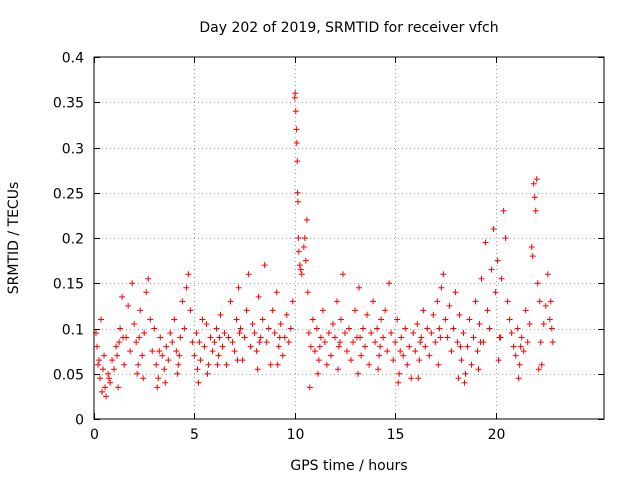 The width and height of the screenshot is (640, 480). What do you see at coordinates (73, 150) in the screenshot?
I see `y-tick-label: 0.3` at bounding box center [73, 150].